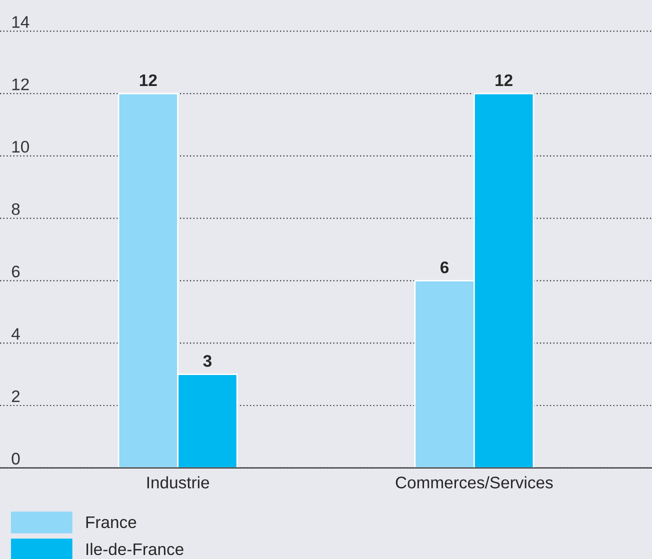 Image resolution: width=652 pixels, height=559 pixels. I want to click on legend-label: Ile-de-France, so click(135, 549).